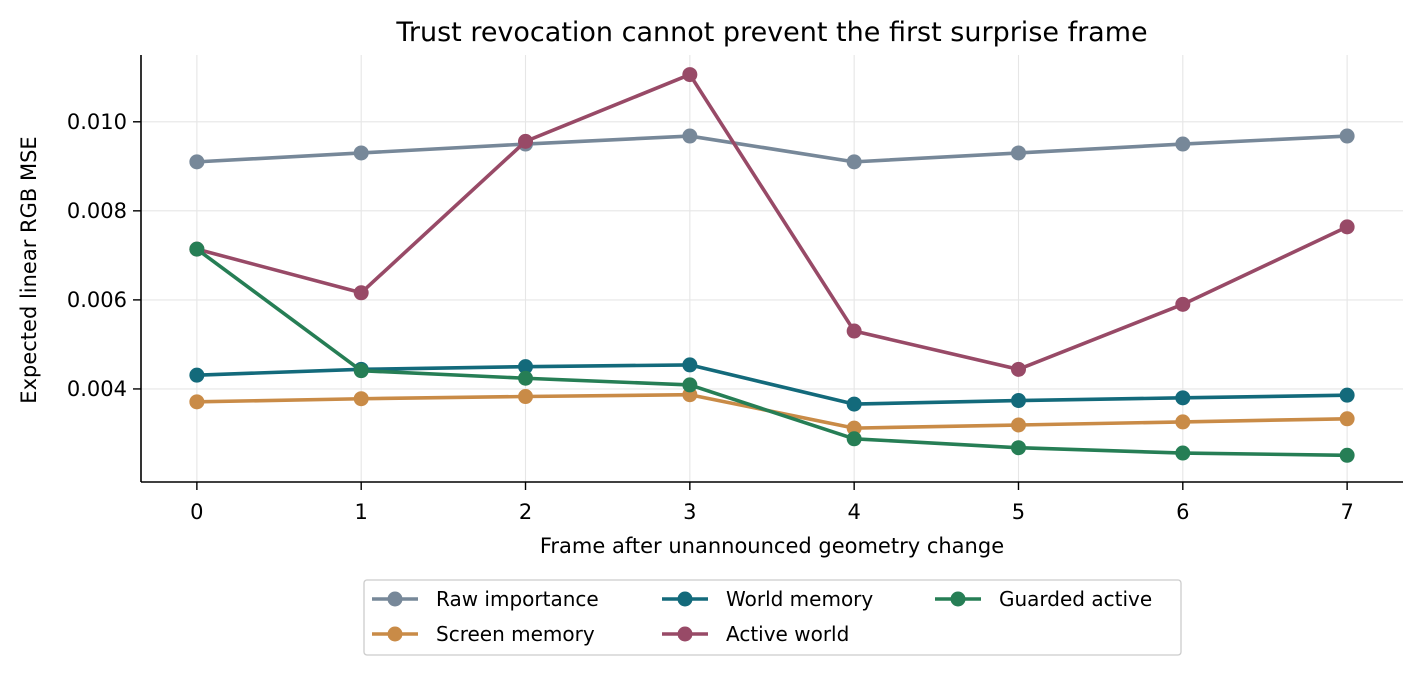  Describe the element at coordinates (1018, 512) in the screenshot. I see `x-tick-label: 5` at that location.